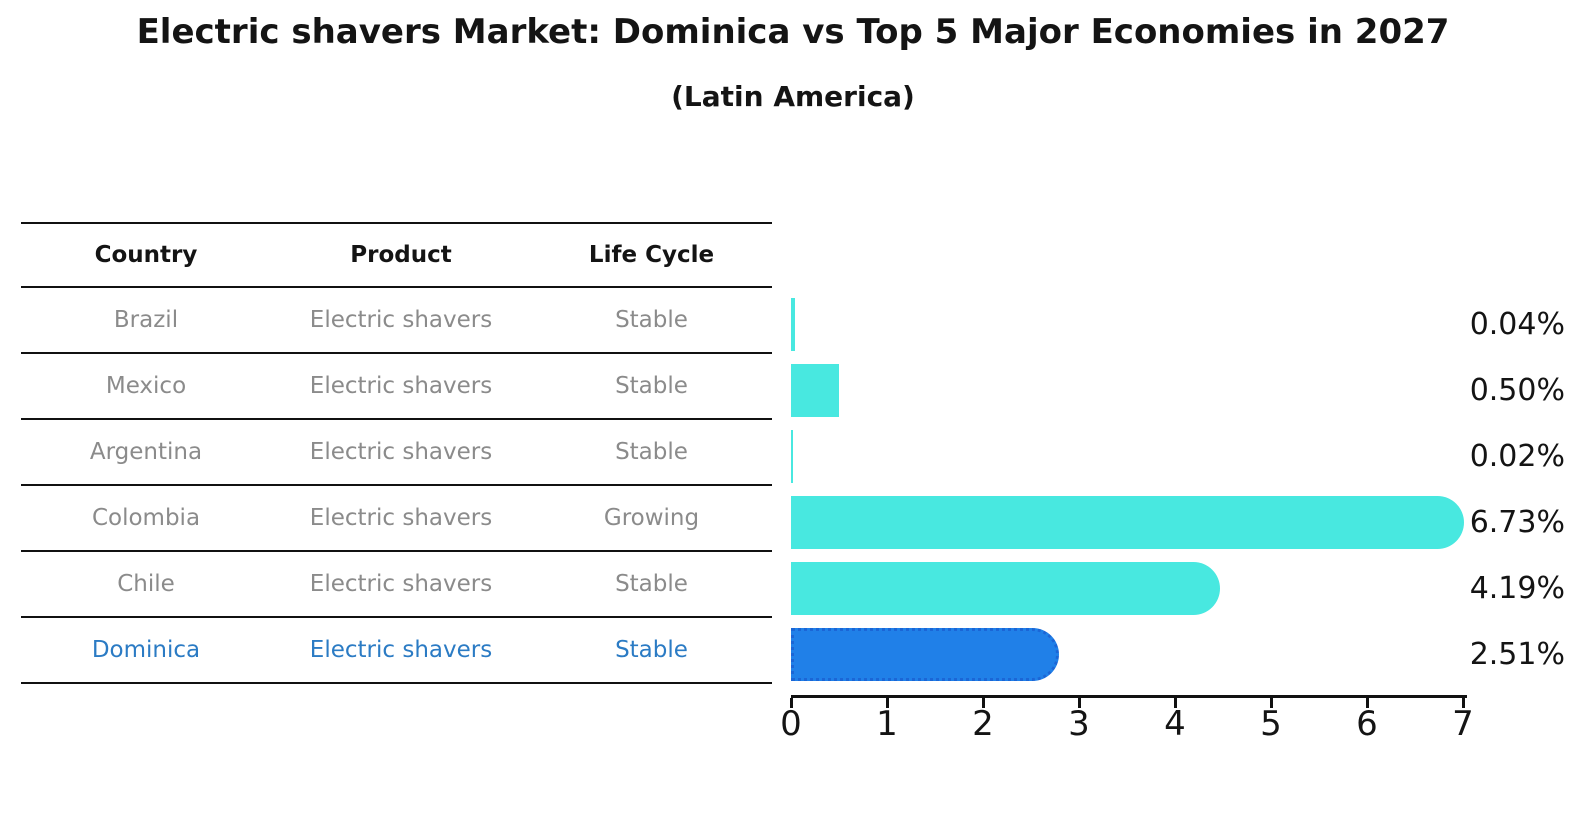 This screenshot has height=823, width=1586. Describe the element at coordinates (1463, 724) in the screenshot. I see `x-axis-tick-label: 7` at that location.